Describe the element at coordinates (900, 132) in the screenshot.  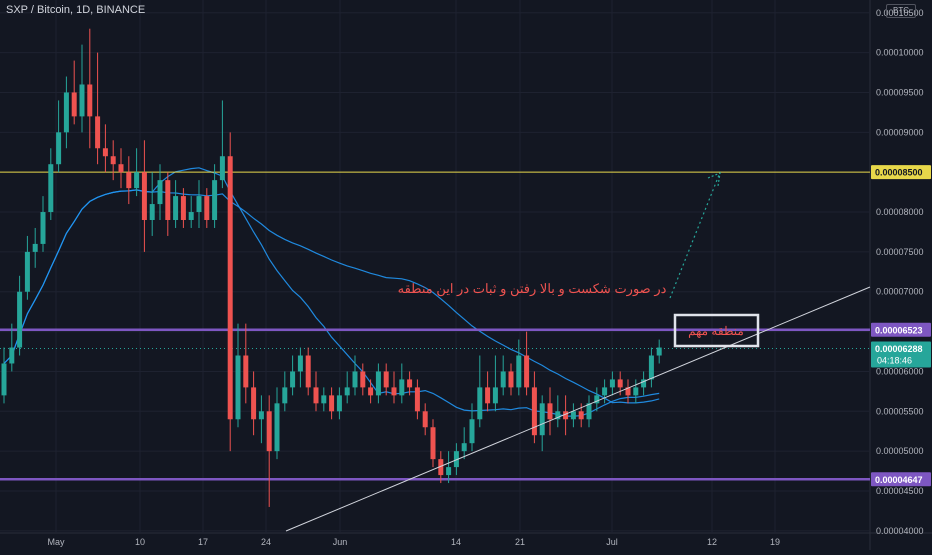
I see `price-tick-label: 0.00009000` at that location.